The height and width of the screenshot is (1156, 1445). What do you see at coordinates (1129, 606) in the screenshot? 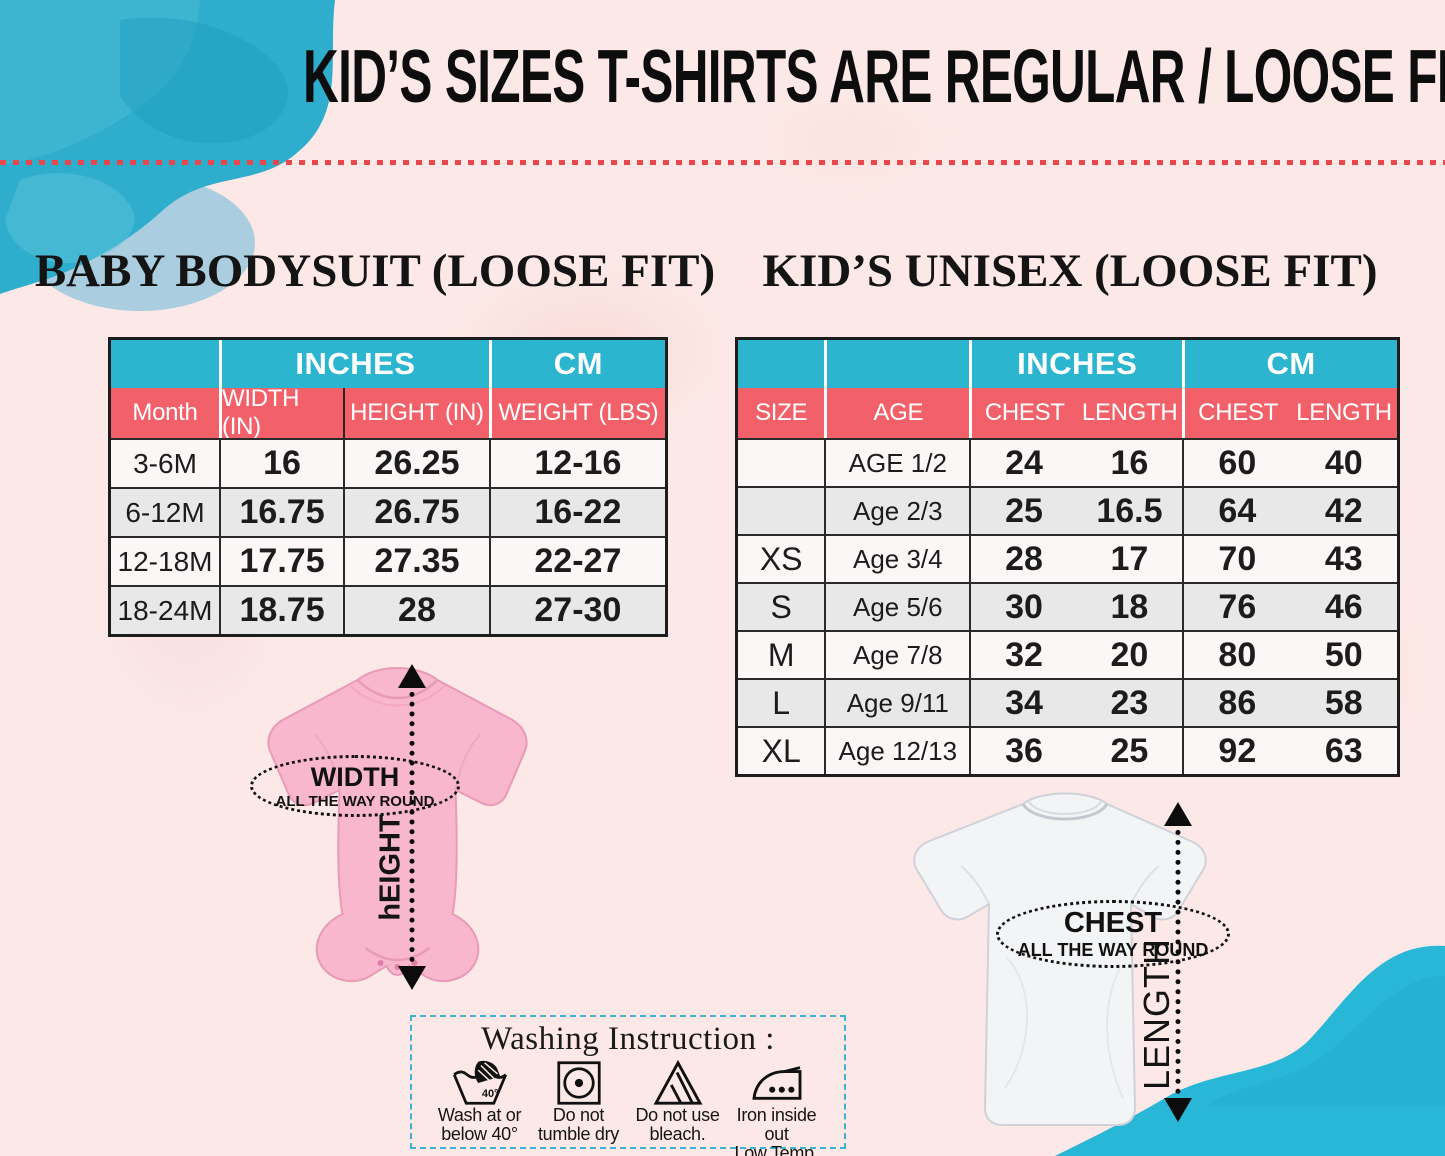
I see `length-in-value: 18` at bounding box center [1129, 606].